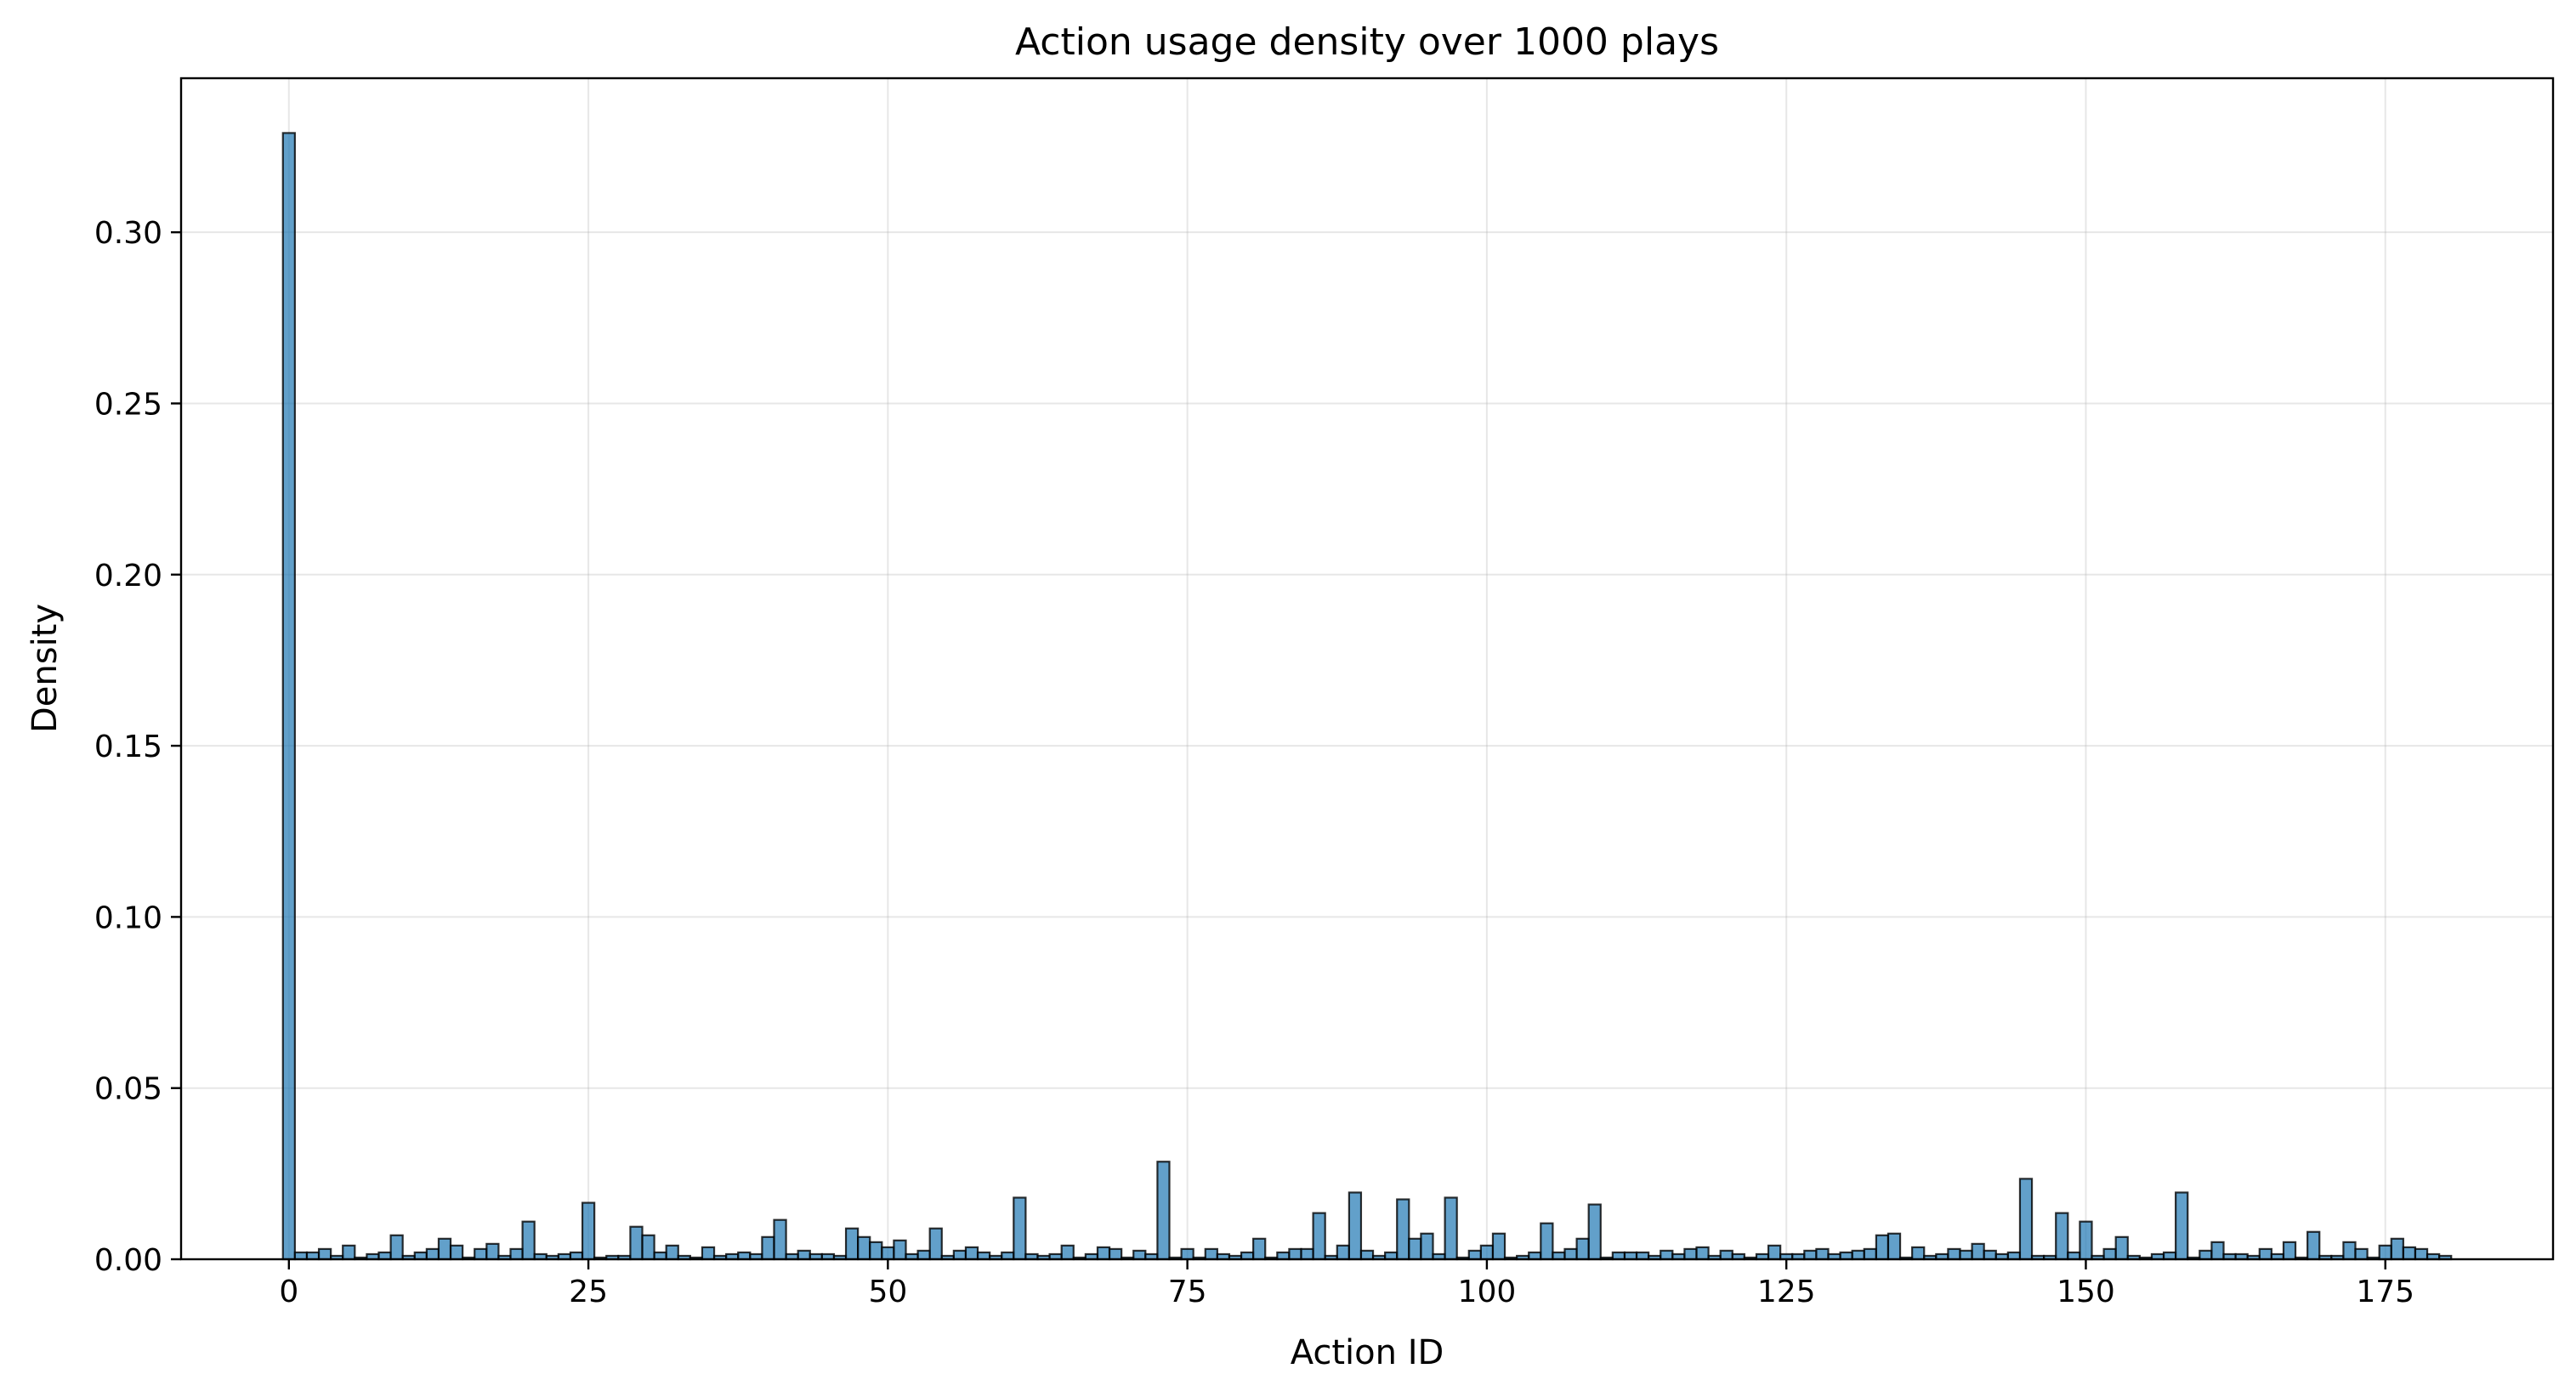 The image size is (2576, 1397). Describe the element at coordinates (588, 1292) in the screenshot. I see `x-tick-label: 25` at that location.